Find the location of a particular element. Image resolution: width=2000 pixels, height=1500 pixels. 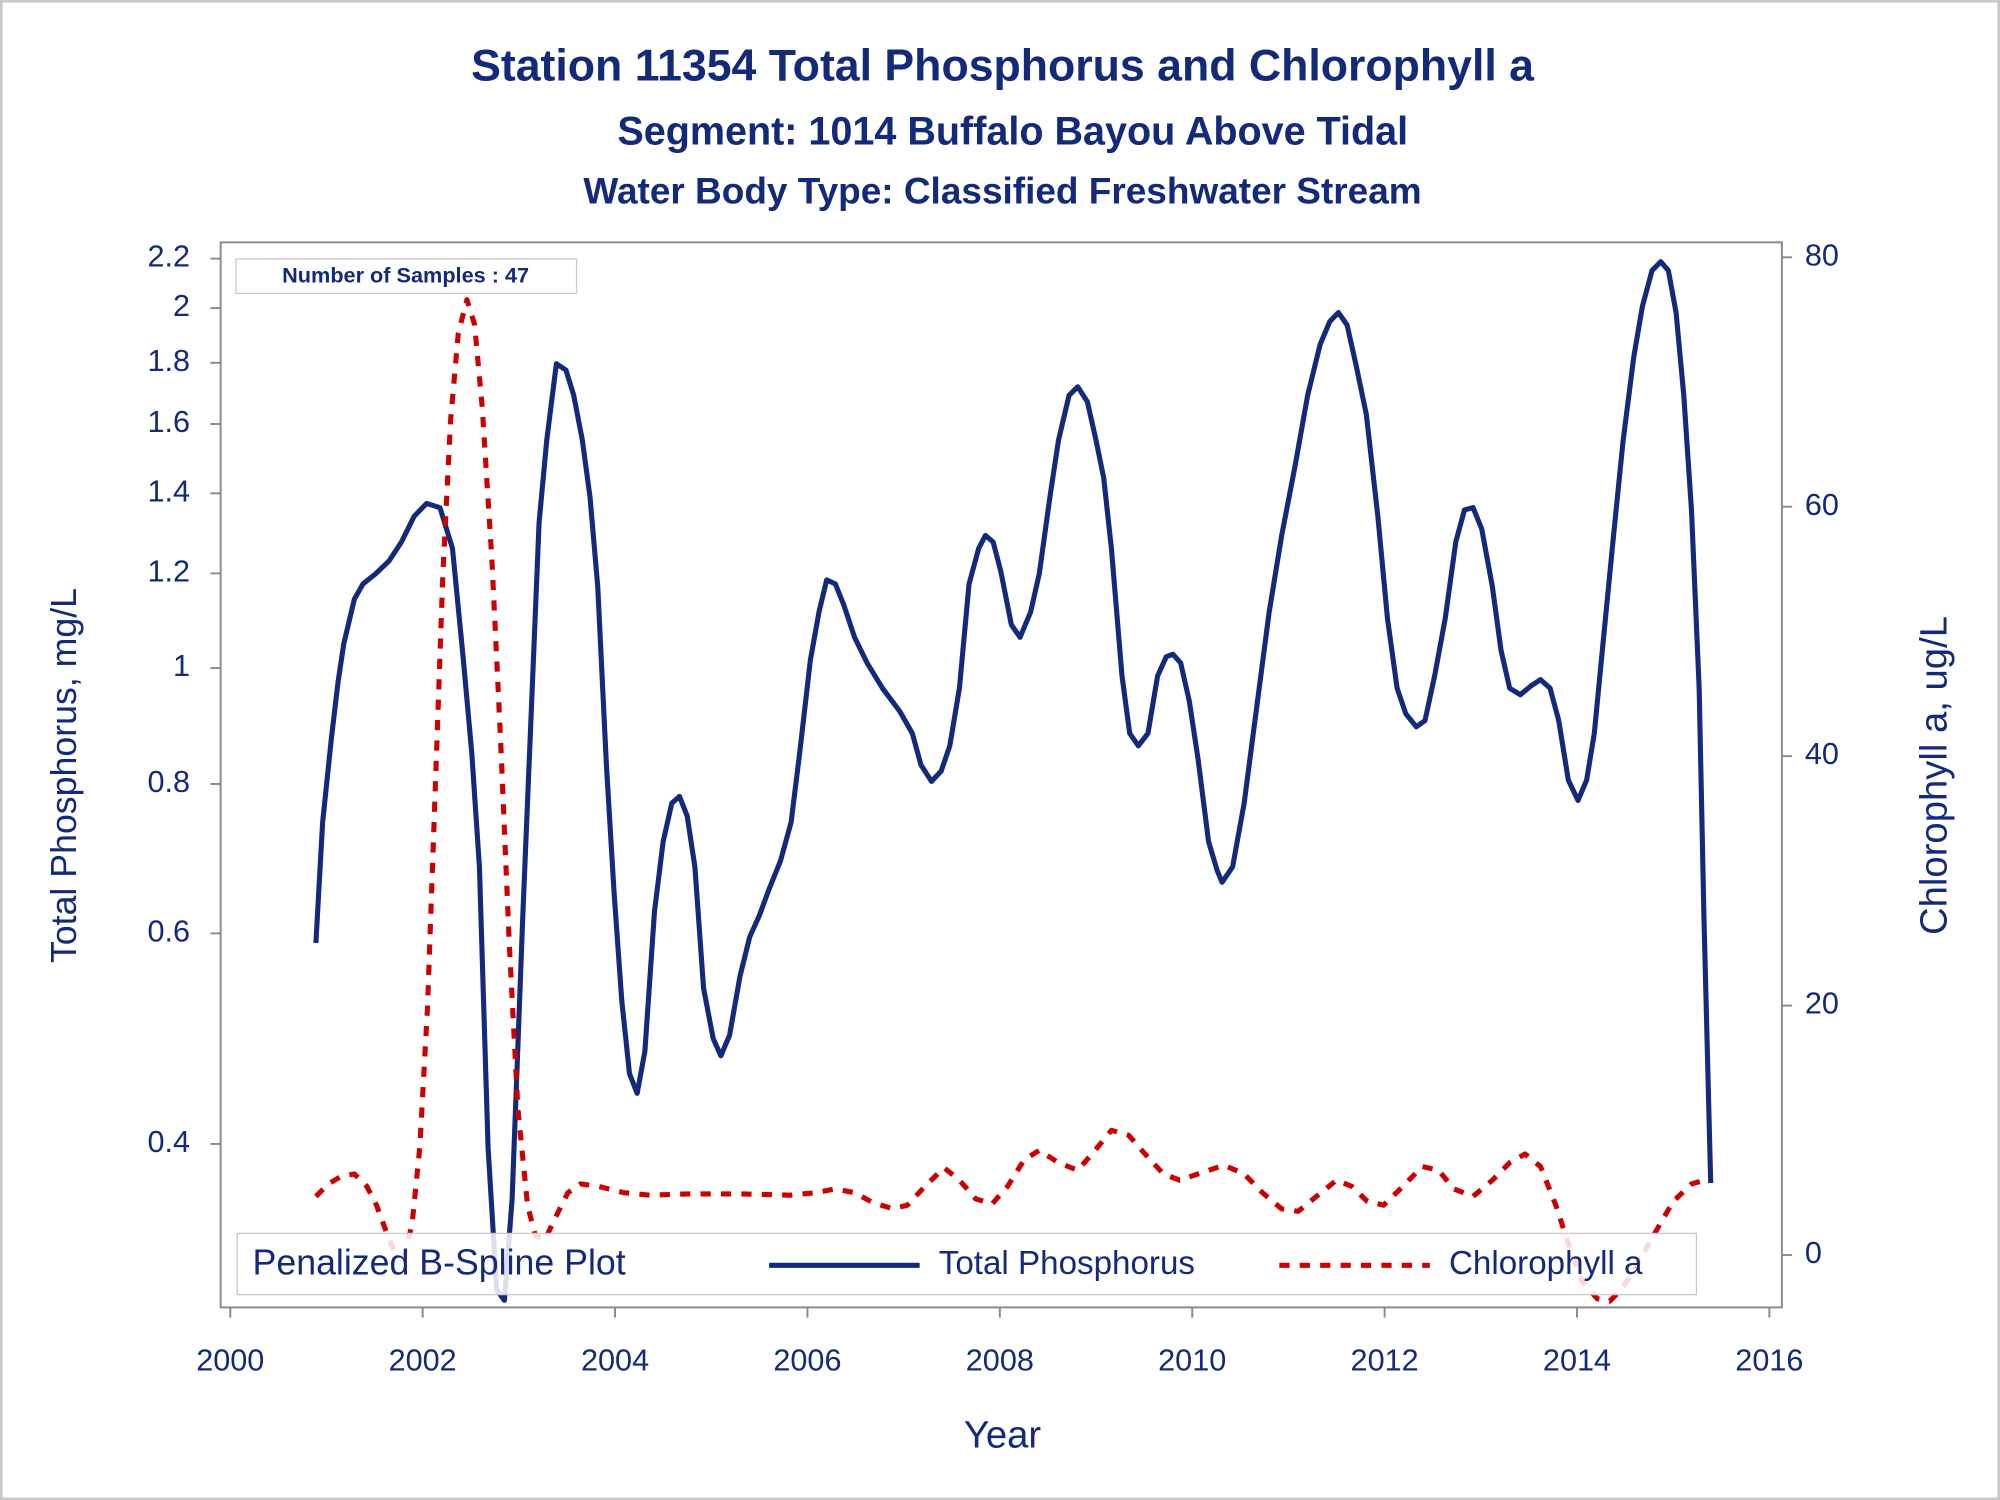

legend-title: Penalized B-Spline Plot is located at coordinates (439, 1263).